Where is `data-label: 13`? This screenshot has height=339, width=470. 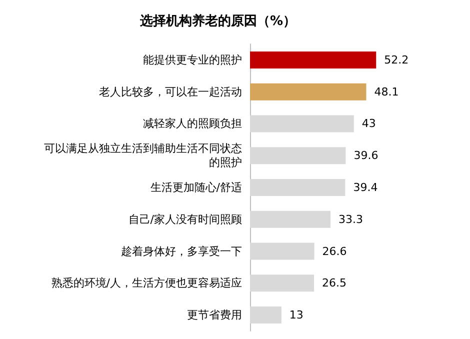 data-label: 13 is located at coordinates (296, 315).